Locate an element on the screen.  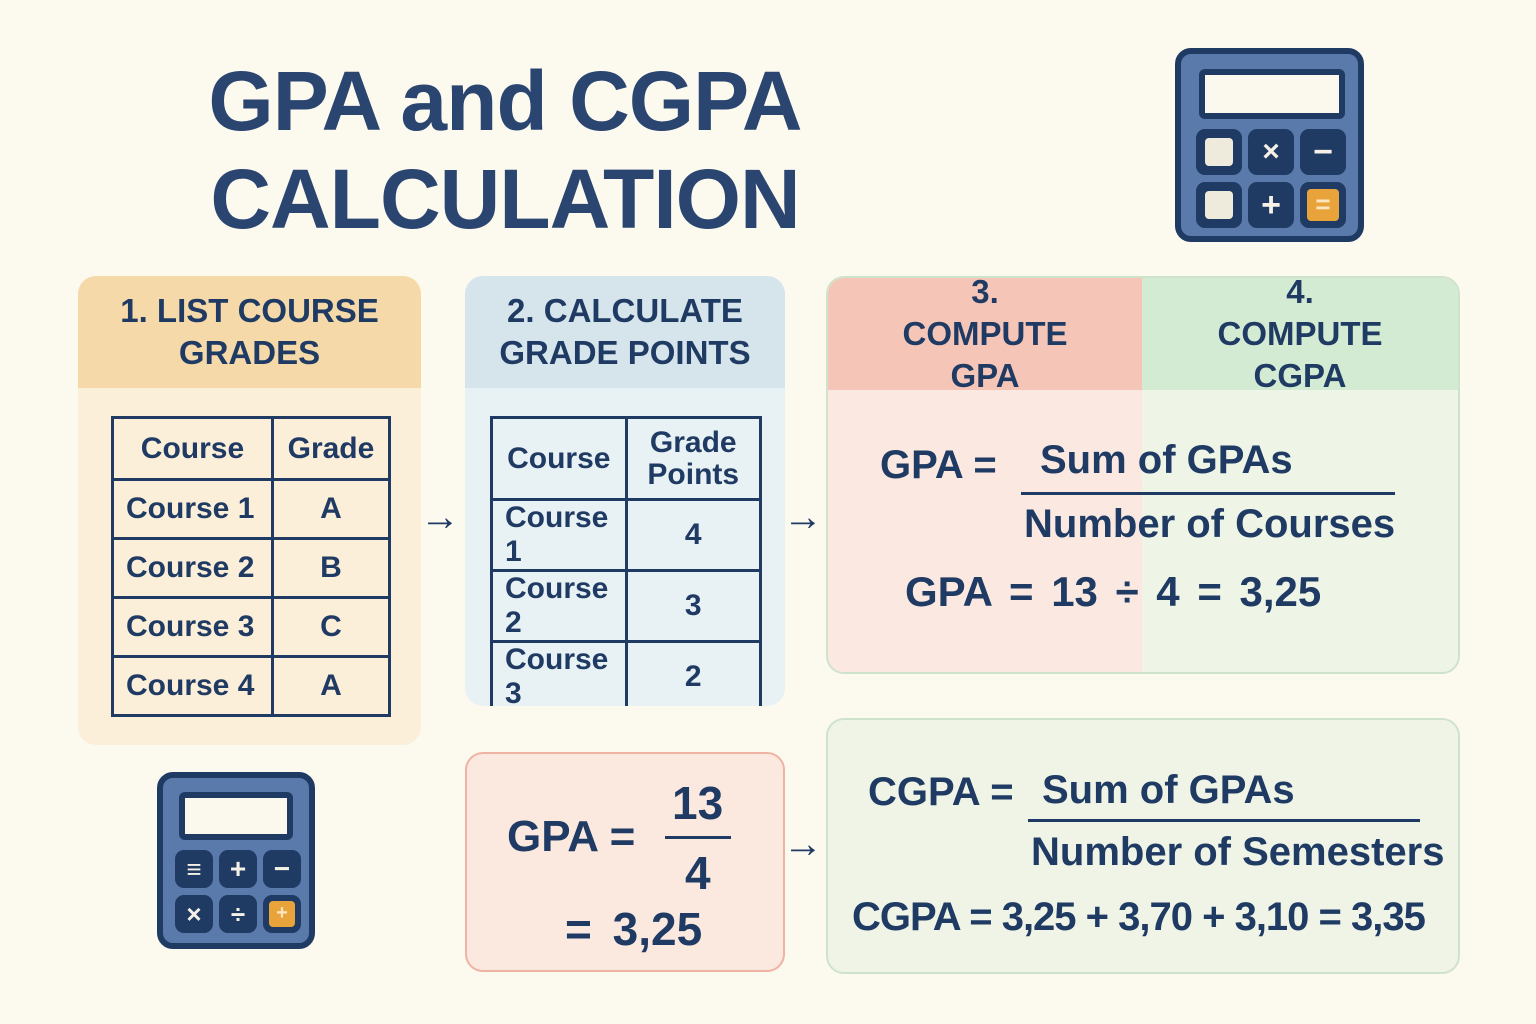
divide-key-icon: ÷ is located at coordinates (238, 914).